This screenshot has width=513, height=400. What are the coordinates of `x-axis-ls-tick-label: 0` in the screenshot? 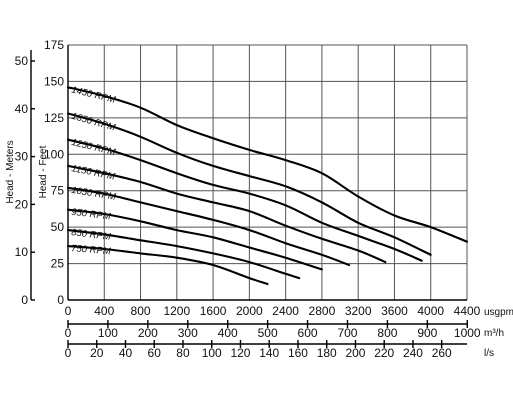 It's located at (68, 353).